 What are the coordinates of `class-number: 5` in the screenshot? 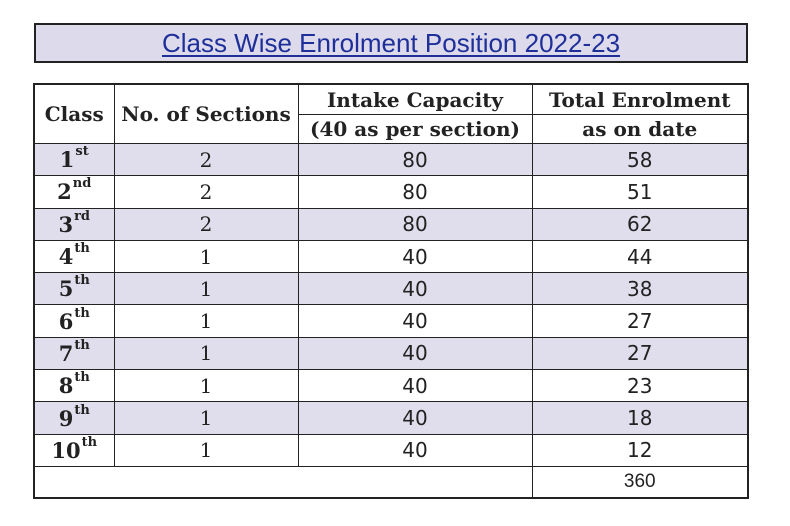 It's located at (66, 289).